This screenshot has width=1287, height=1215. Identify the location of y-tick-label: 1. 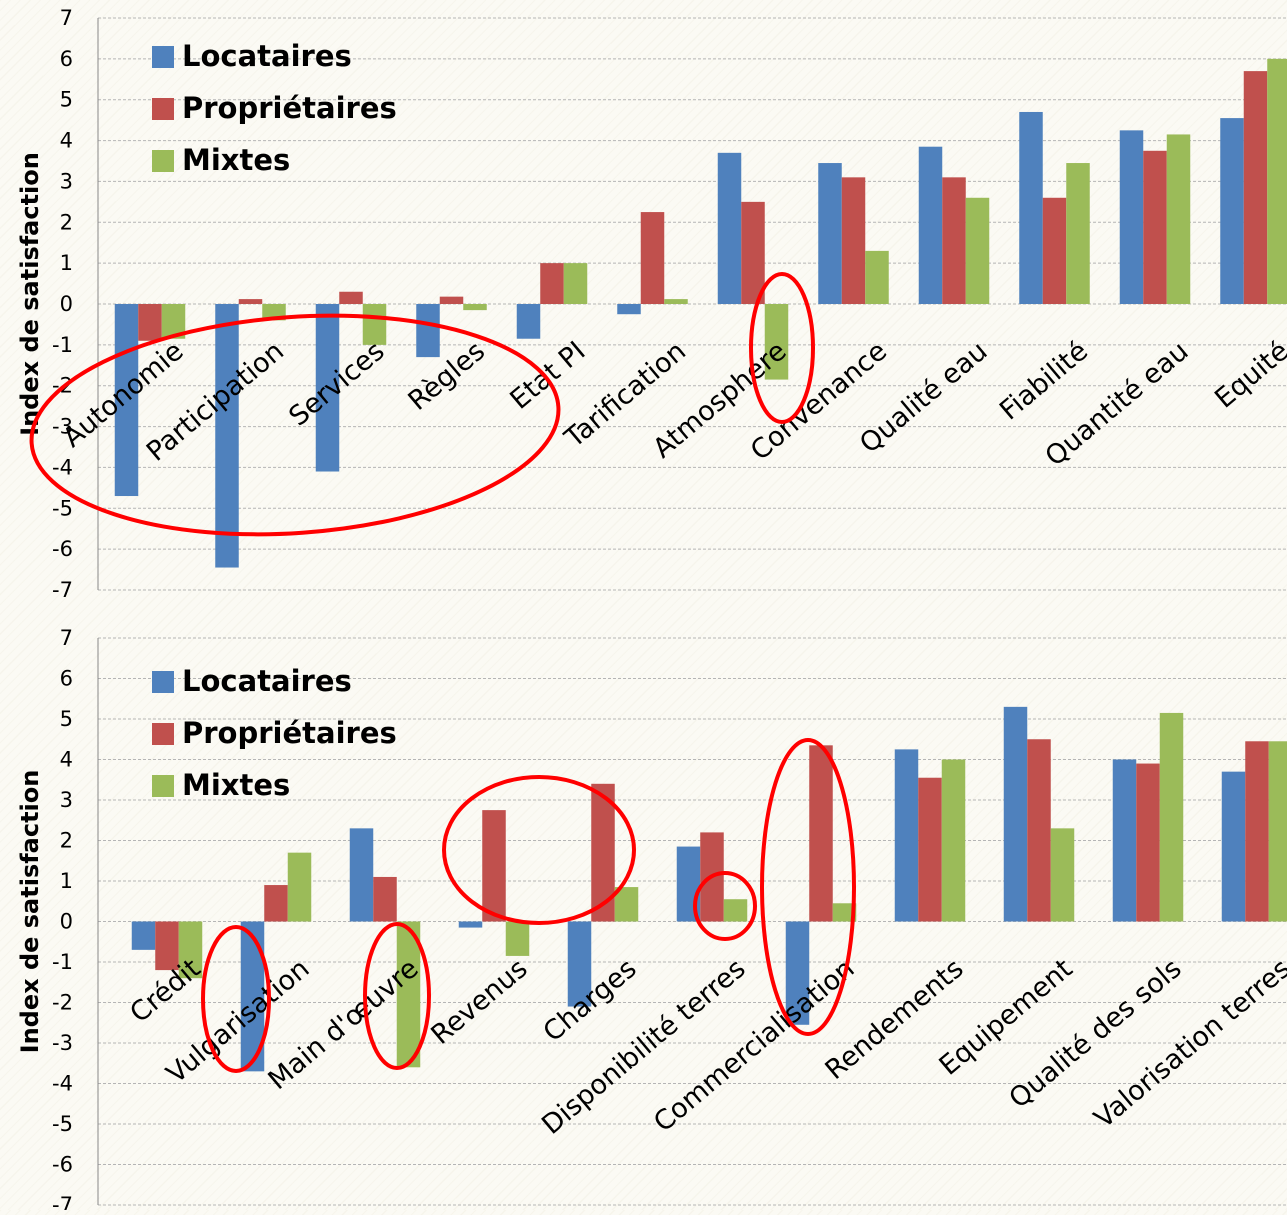
(66, 263).